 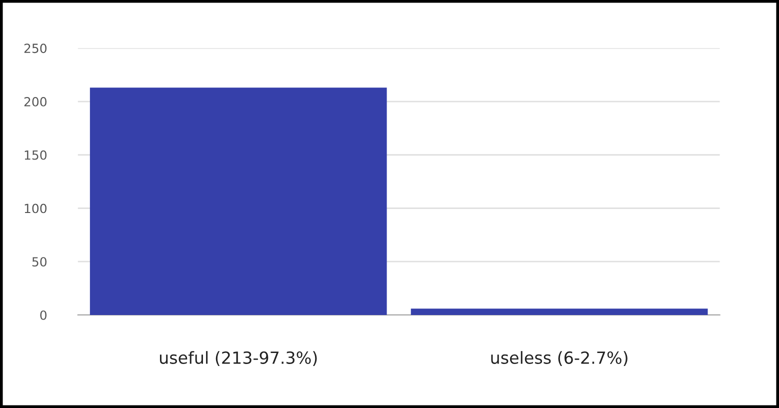 What do you see at coordinates (35, 209) in the screenshot?
I see `y-tick-label: 100` at bounding box center [35, 209].